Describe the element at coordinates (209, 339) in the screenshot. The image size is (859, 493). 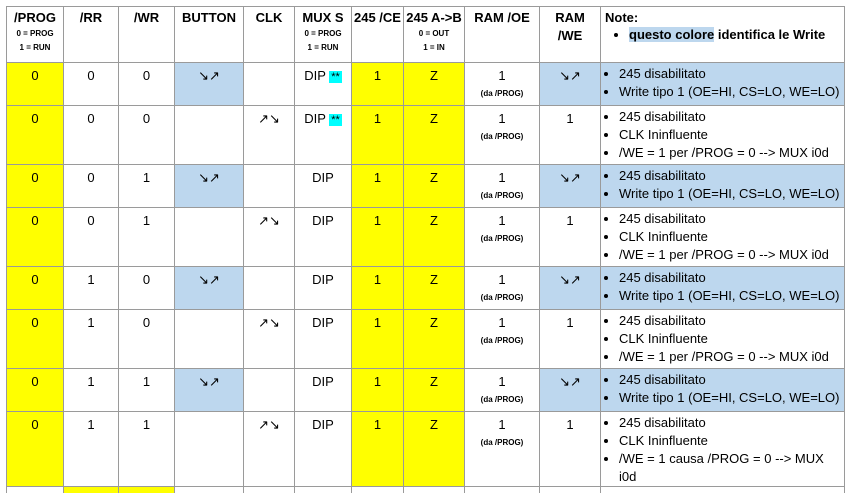
I see `cell-button` at that location.